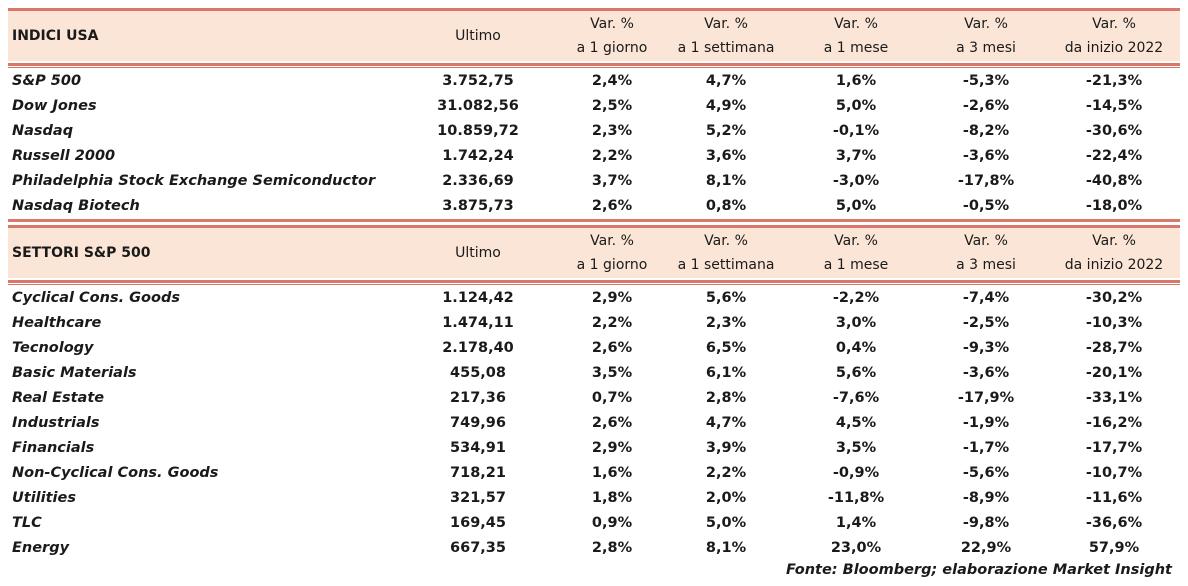 The height and width of the screenshot is (586, 1188). What do you see at coordinates (478, 156) in the screenshot?
I see `cell-value: 1.742,24` at bounding box center [478, 156].